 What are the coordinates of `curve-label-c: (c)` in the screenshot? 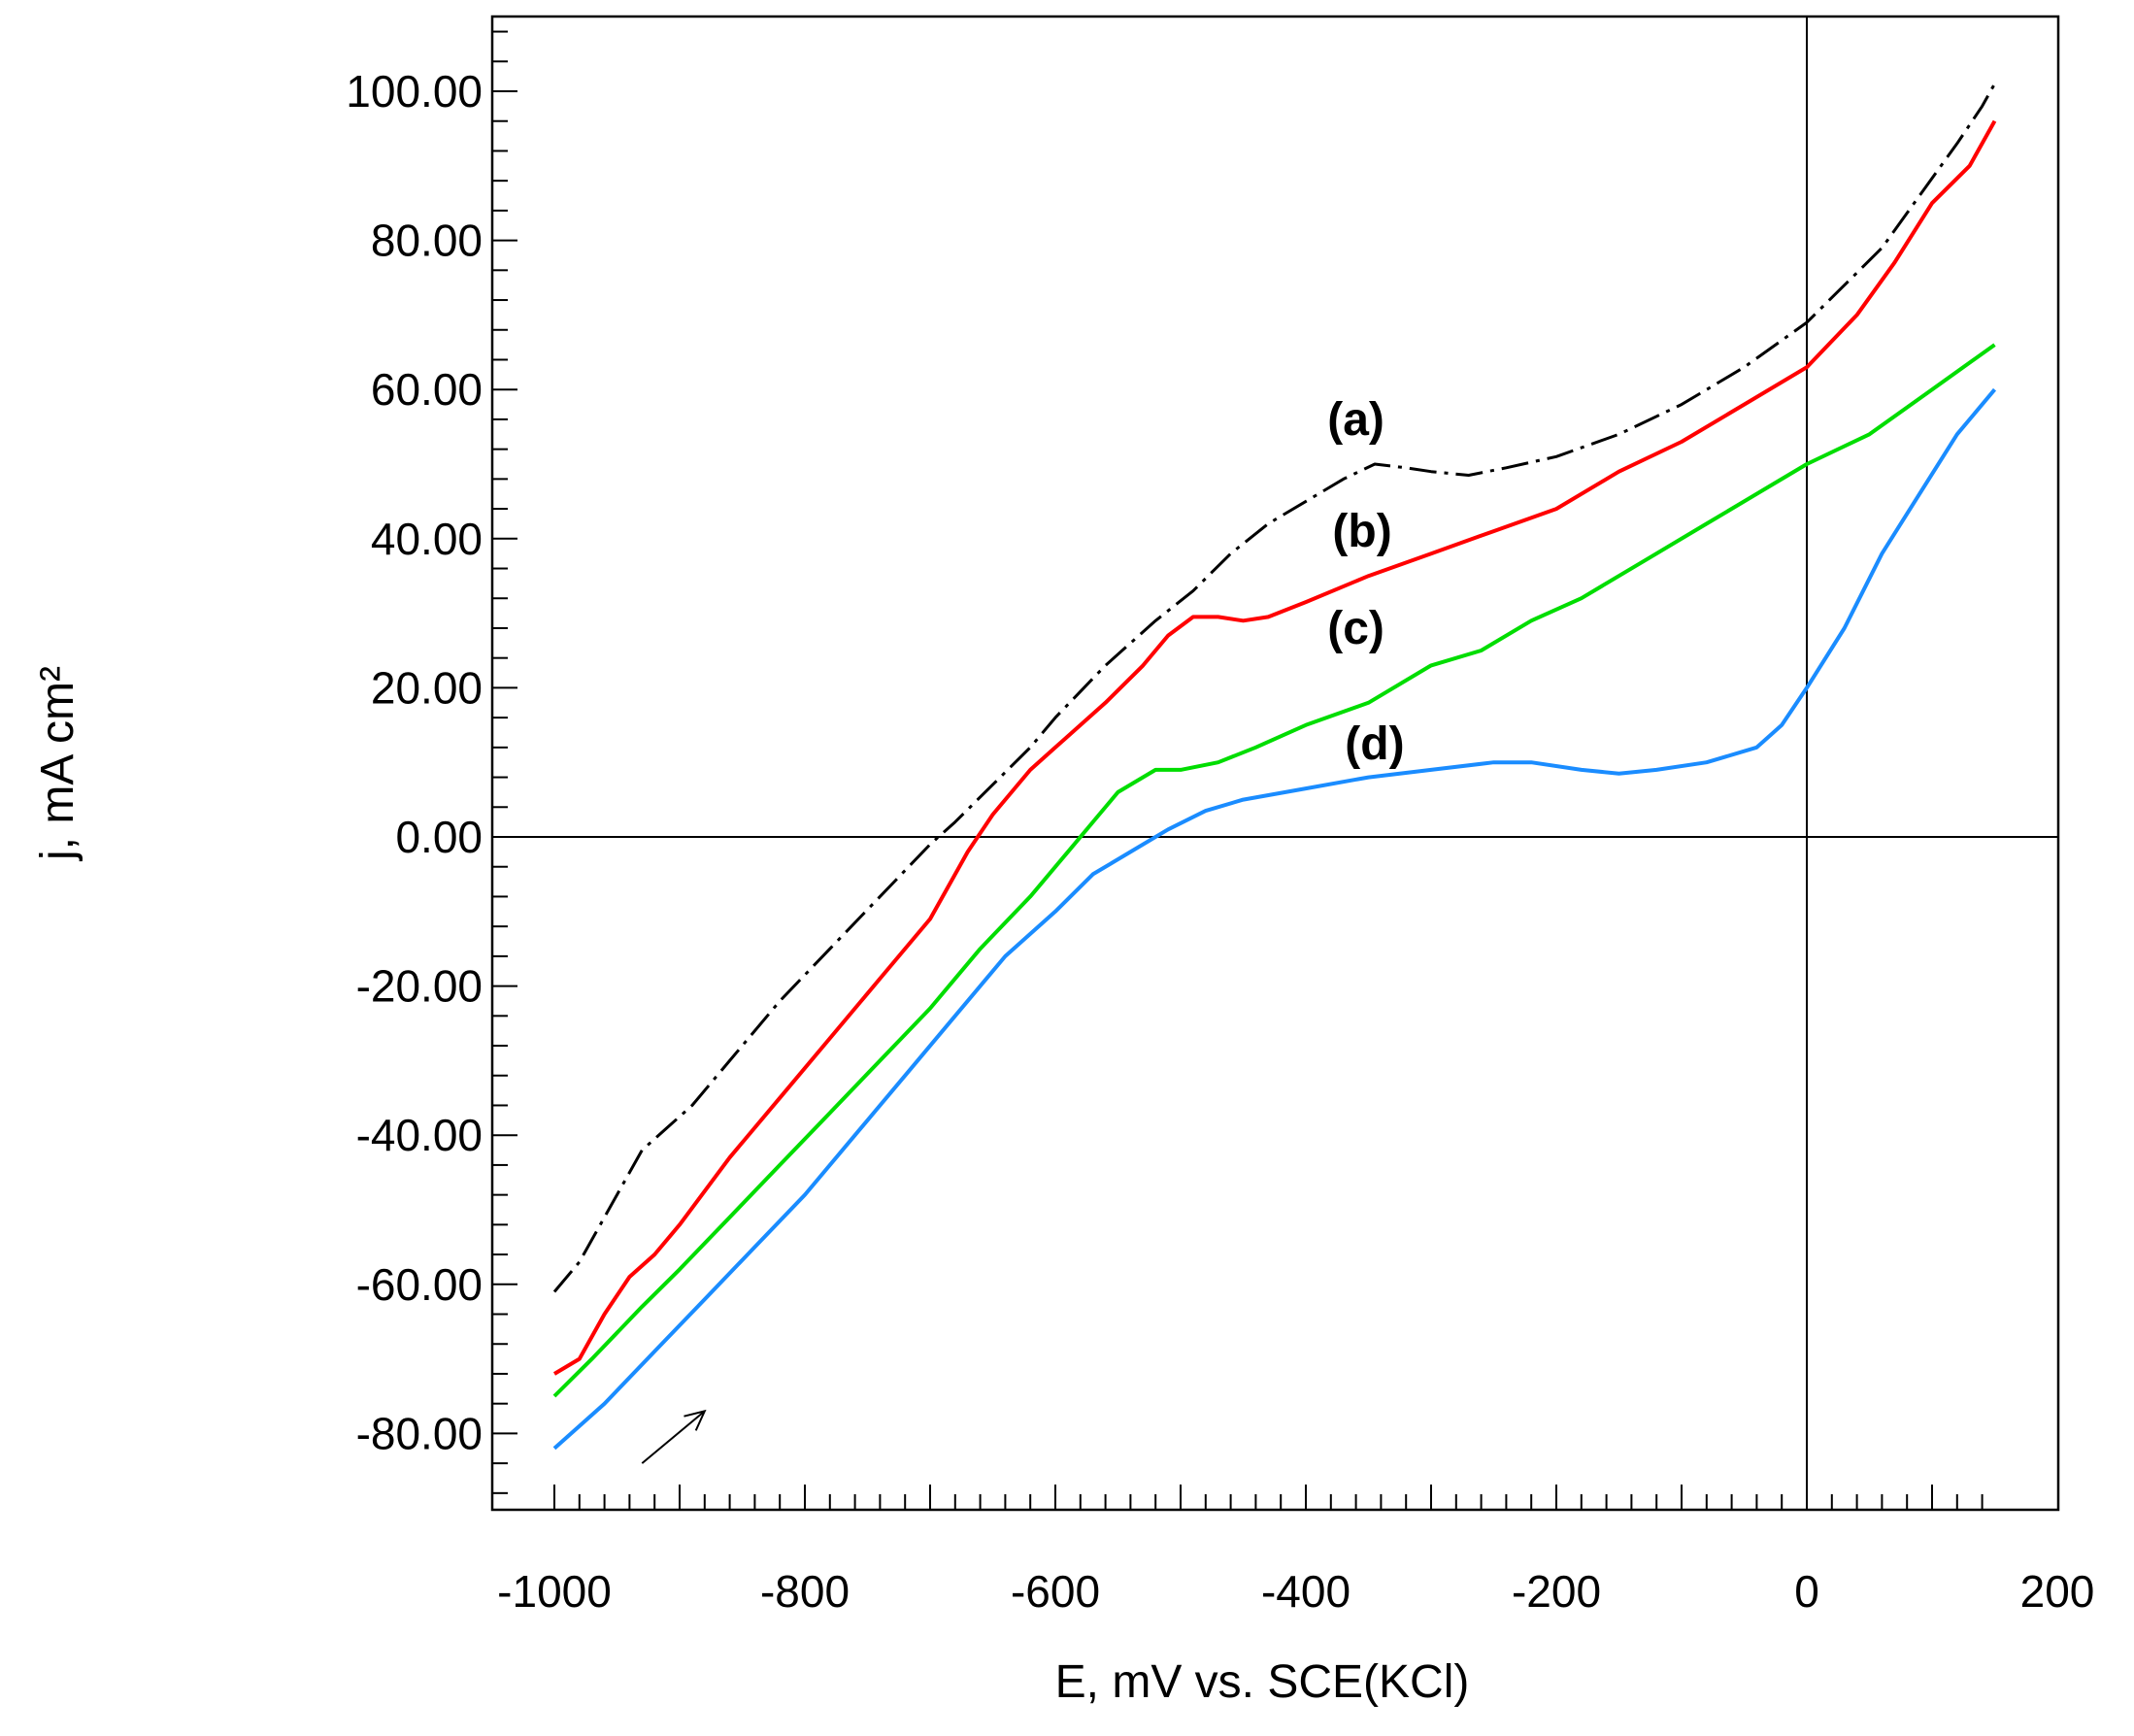 It's located at (1355, 628).